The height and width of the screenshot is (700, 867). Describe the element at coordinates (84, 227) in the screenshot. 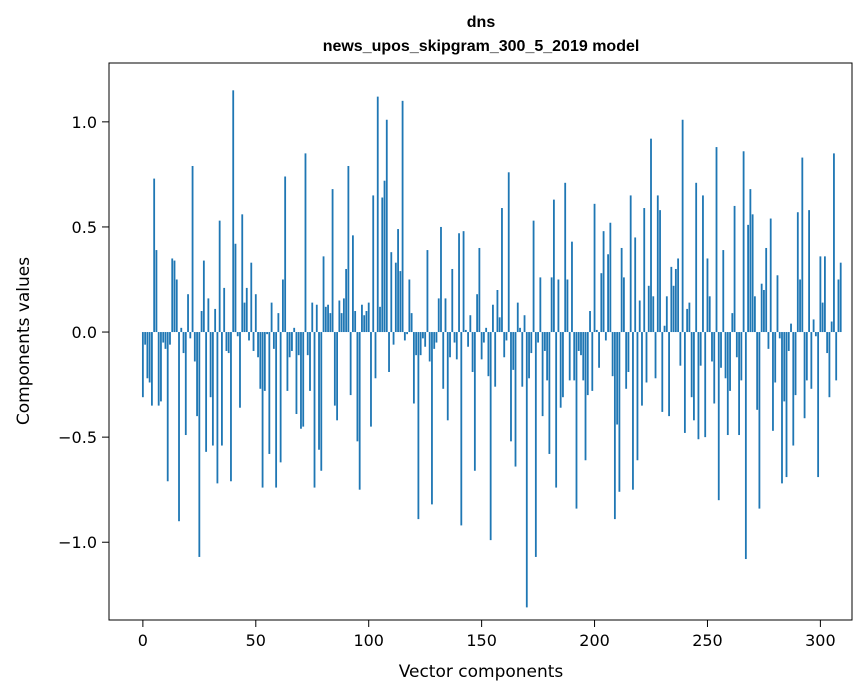

I see `y-tick-label: 0.5` at that location.